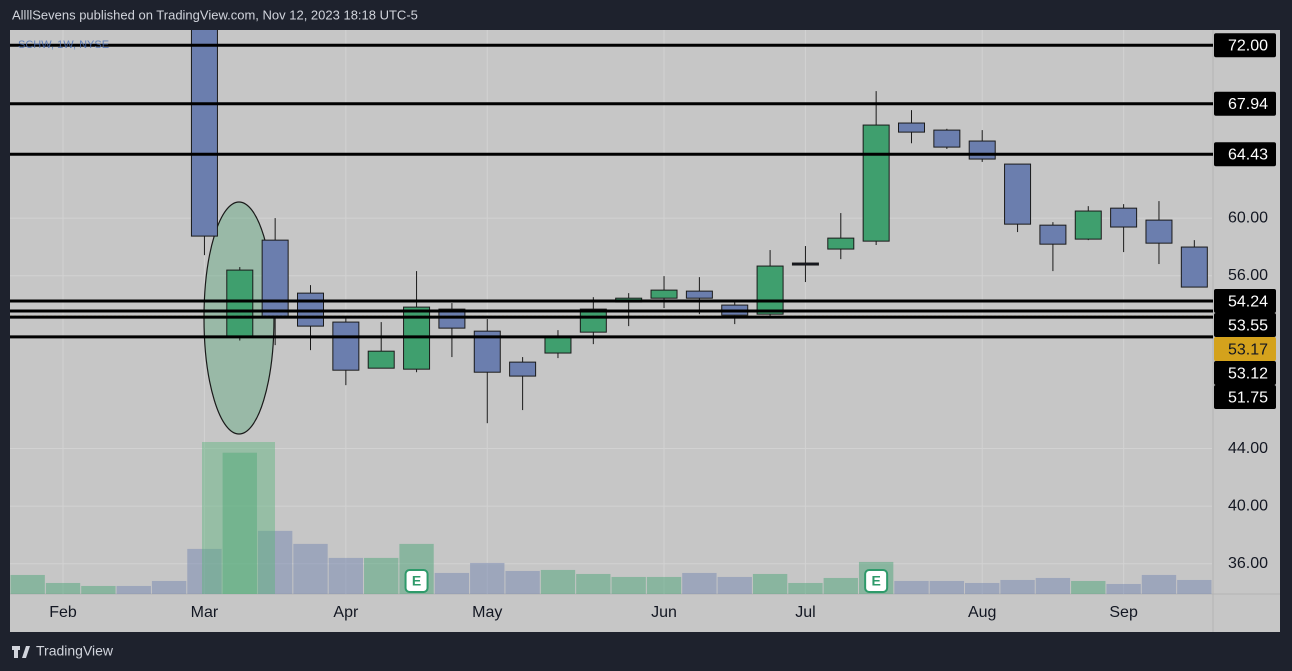  Describe the element at coordinates (982, 612) in the screenshot. I see `x-tick-label: Aug` at that location.